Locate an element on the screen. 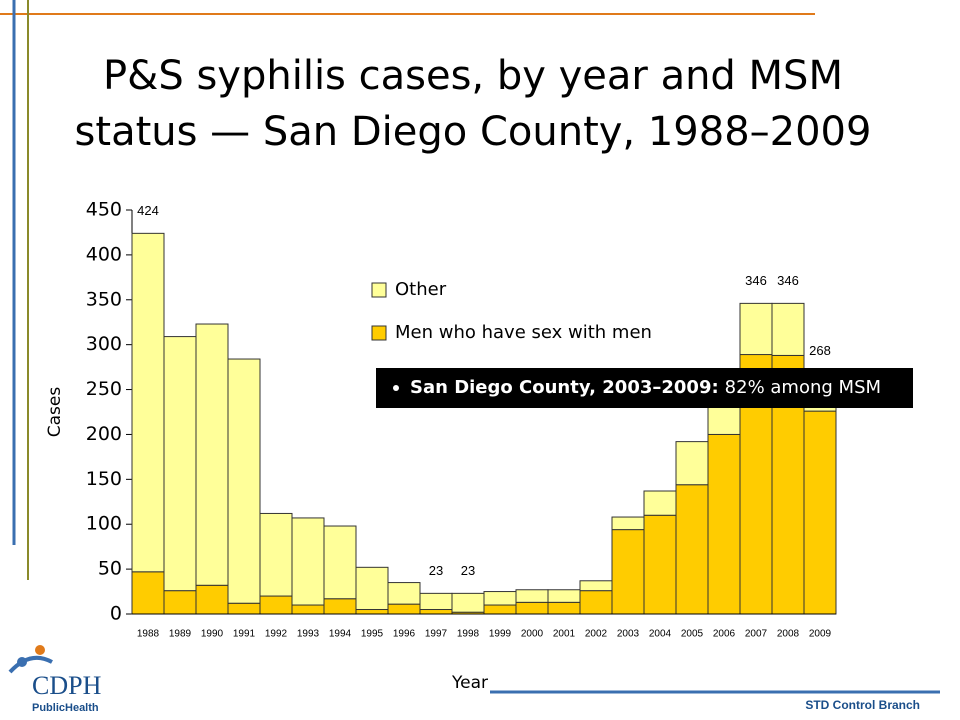  legend-label: Other is located at coordinates (421, 289).